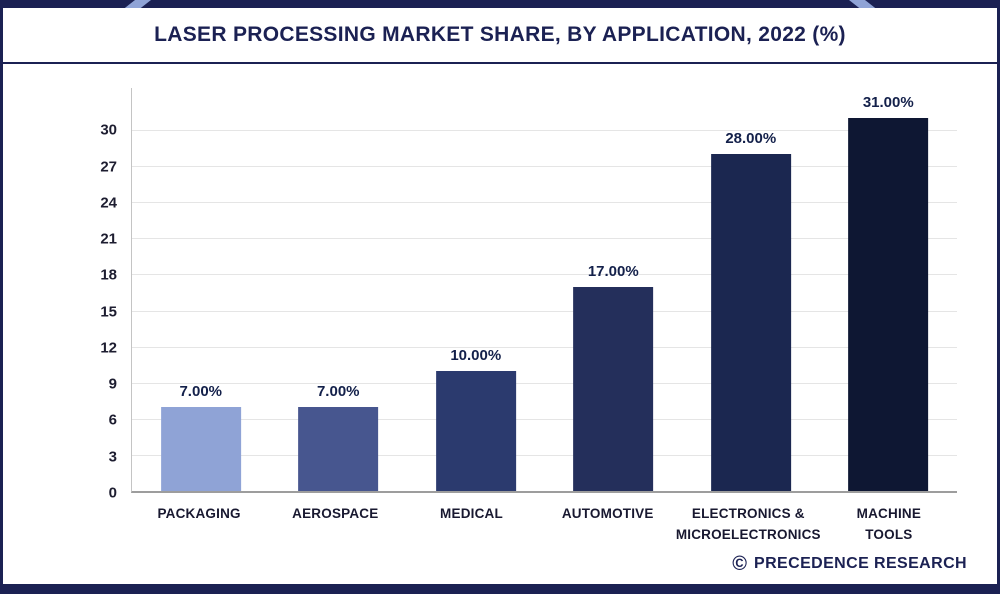 The height and width of the screenshot is (594, 1000). I want to click on x-category-label: MEDICAL, so click(471, 513).